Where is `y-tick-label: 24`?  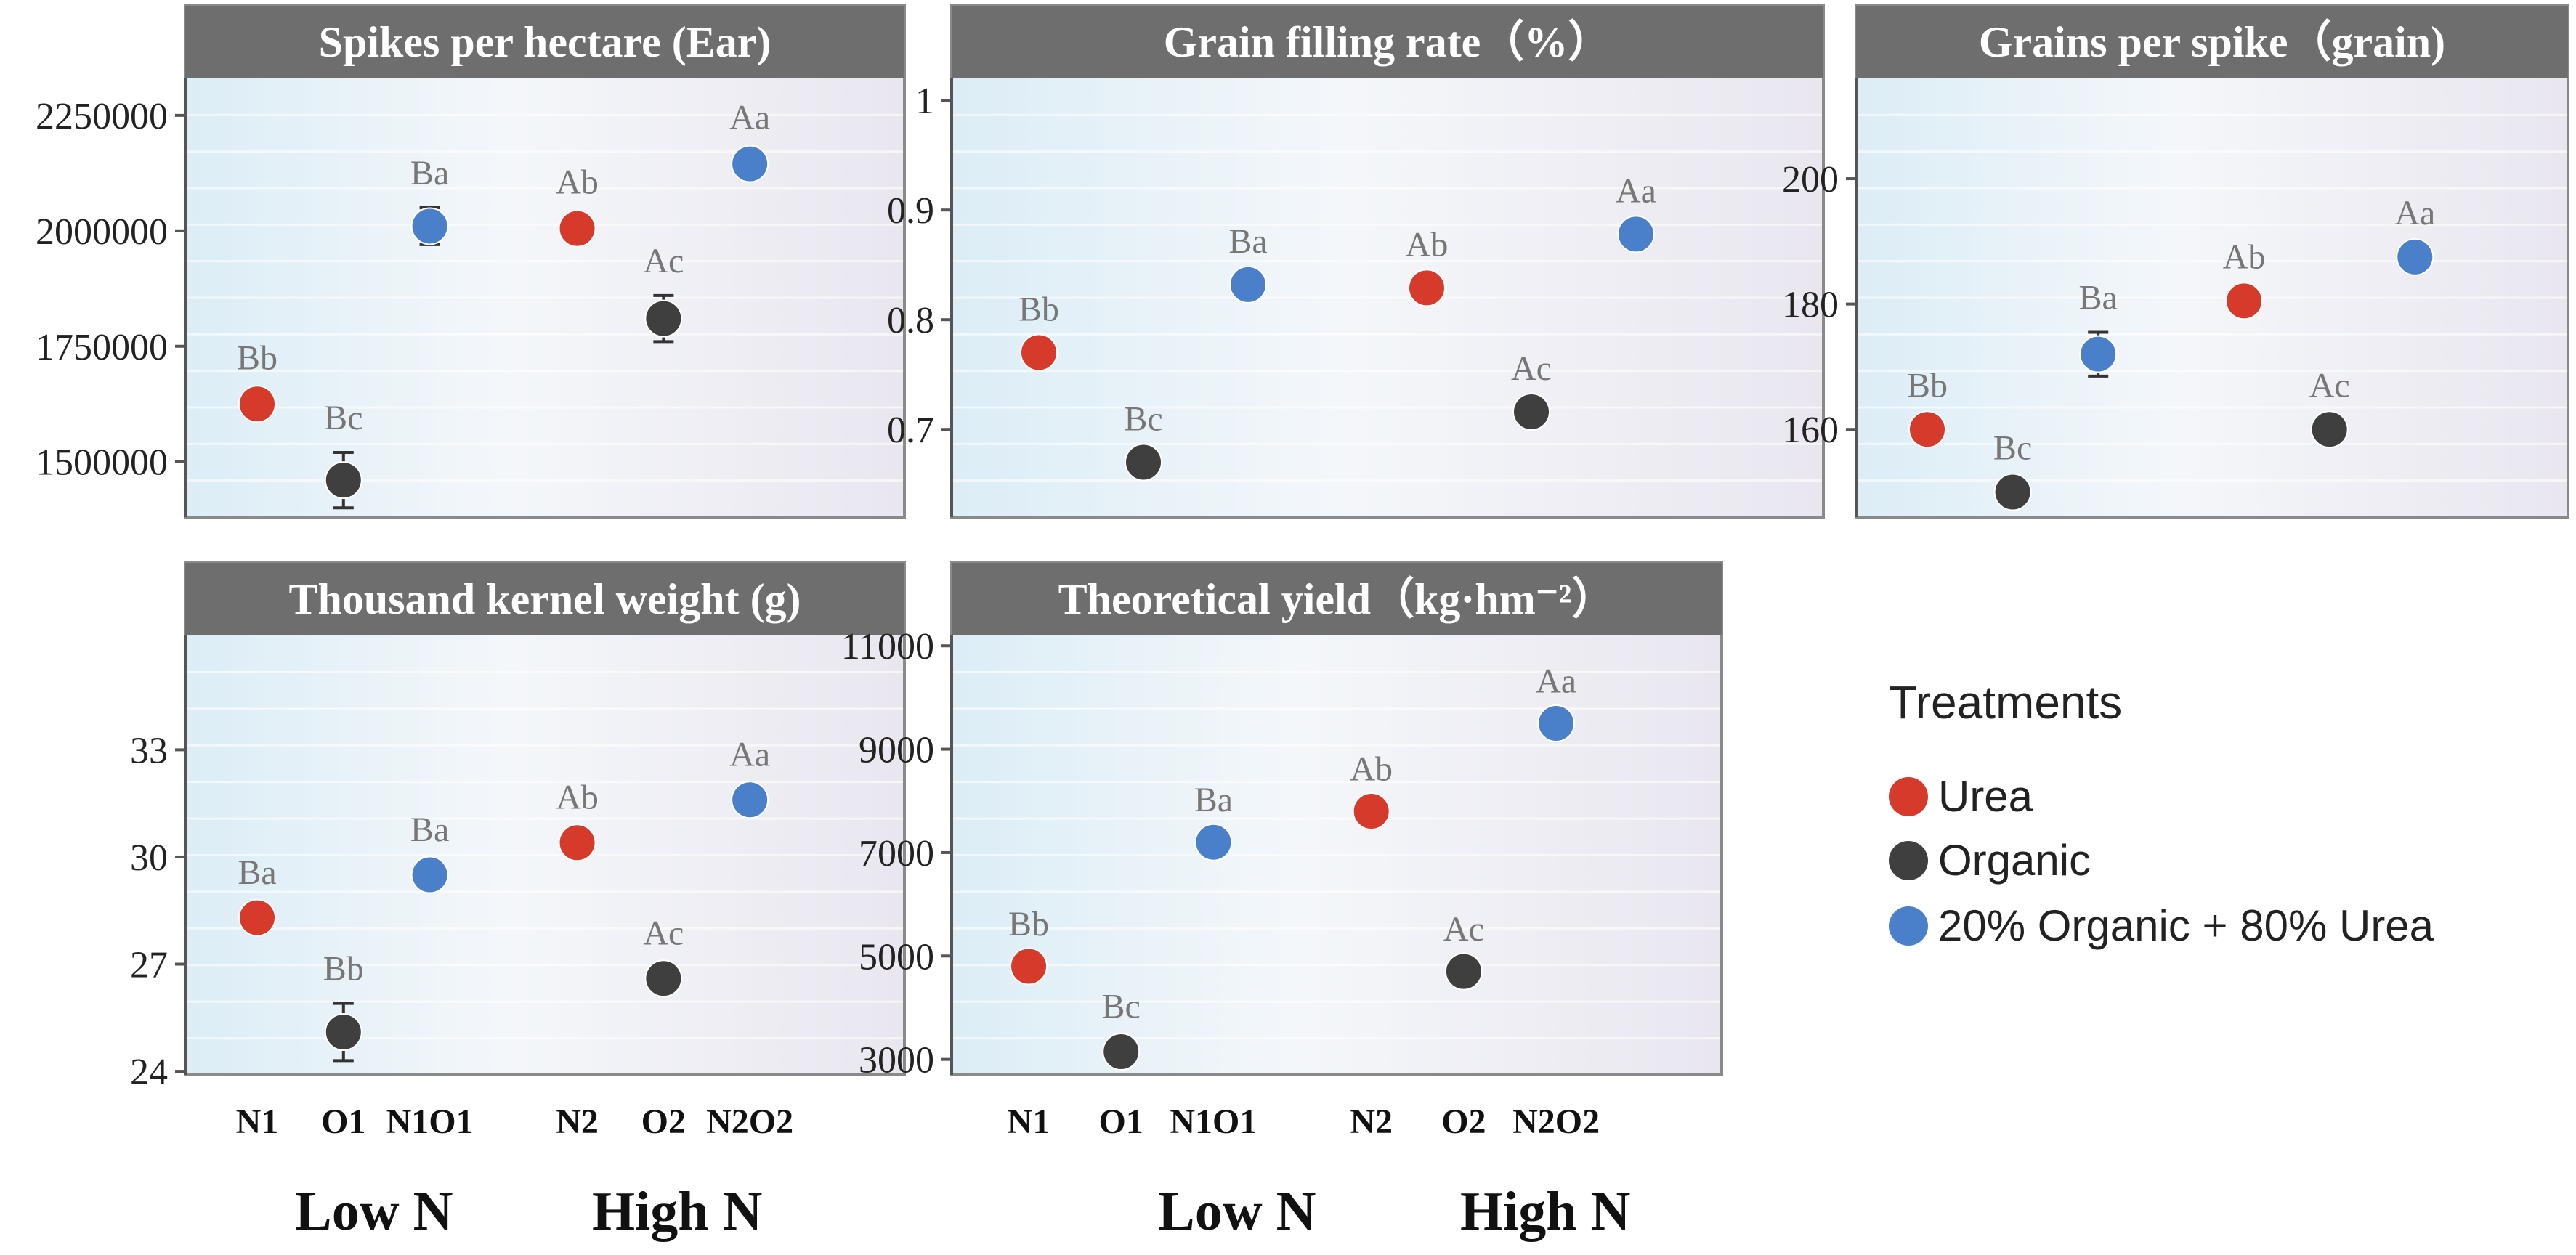
y-tick-label: 24 is located at coordinates (149, 1072).